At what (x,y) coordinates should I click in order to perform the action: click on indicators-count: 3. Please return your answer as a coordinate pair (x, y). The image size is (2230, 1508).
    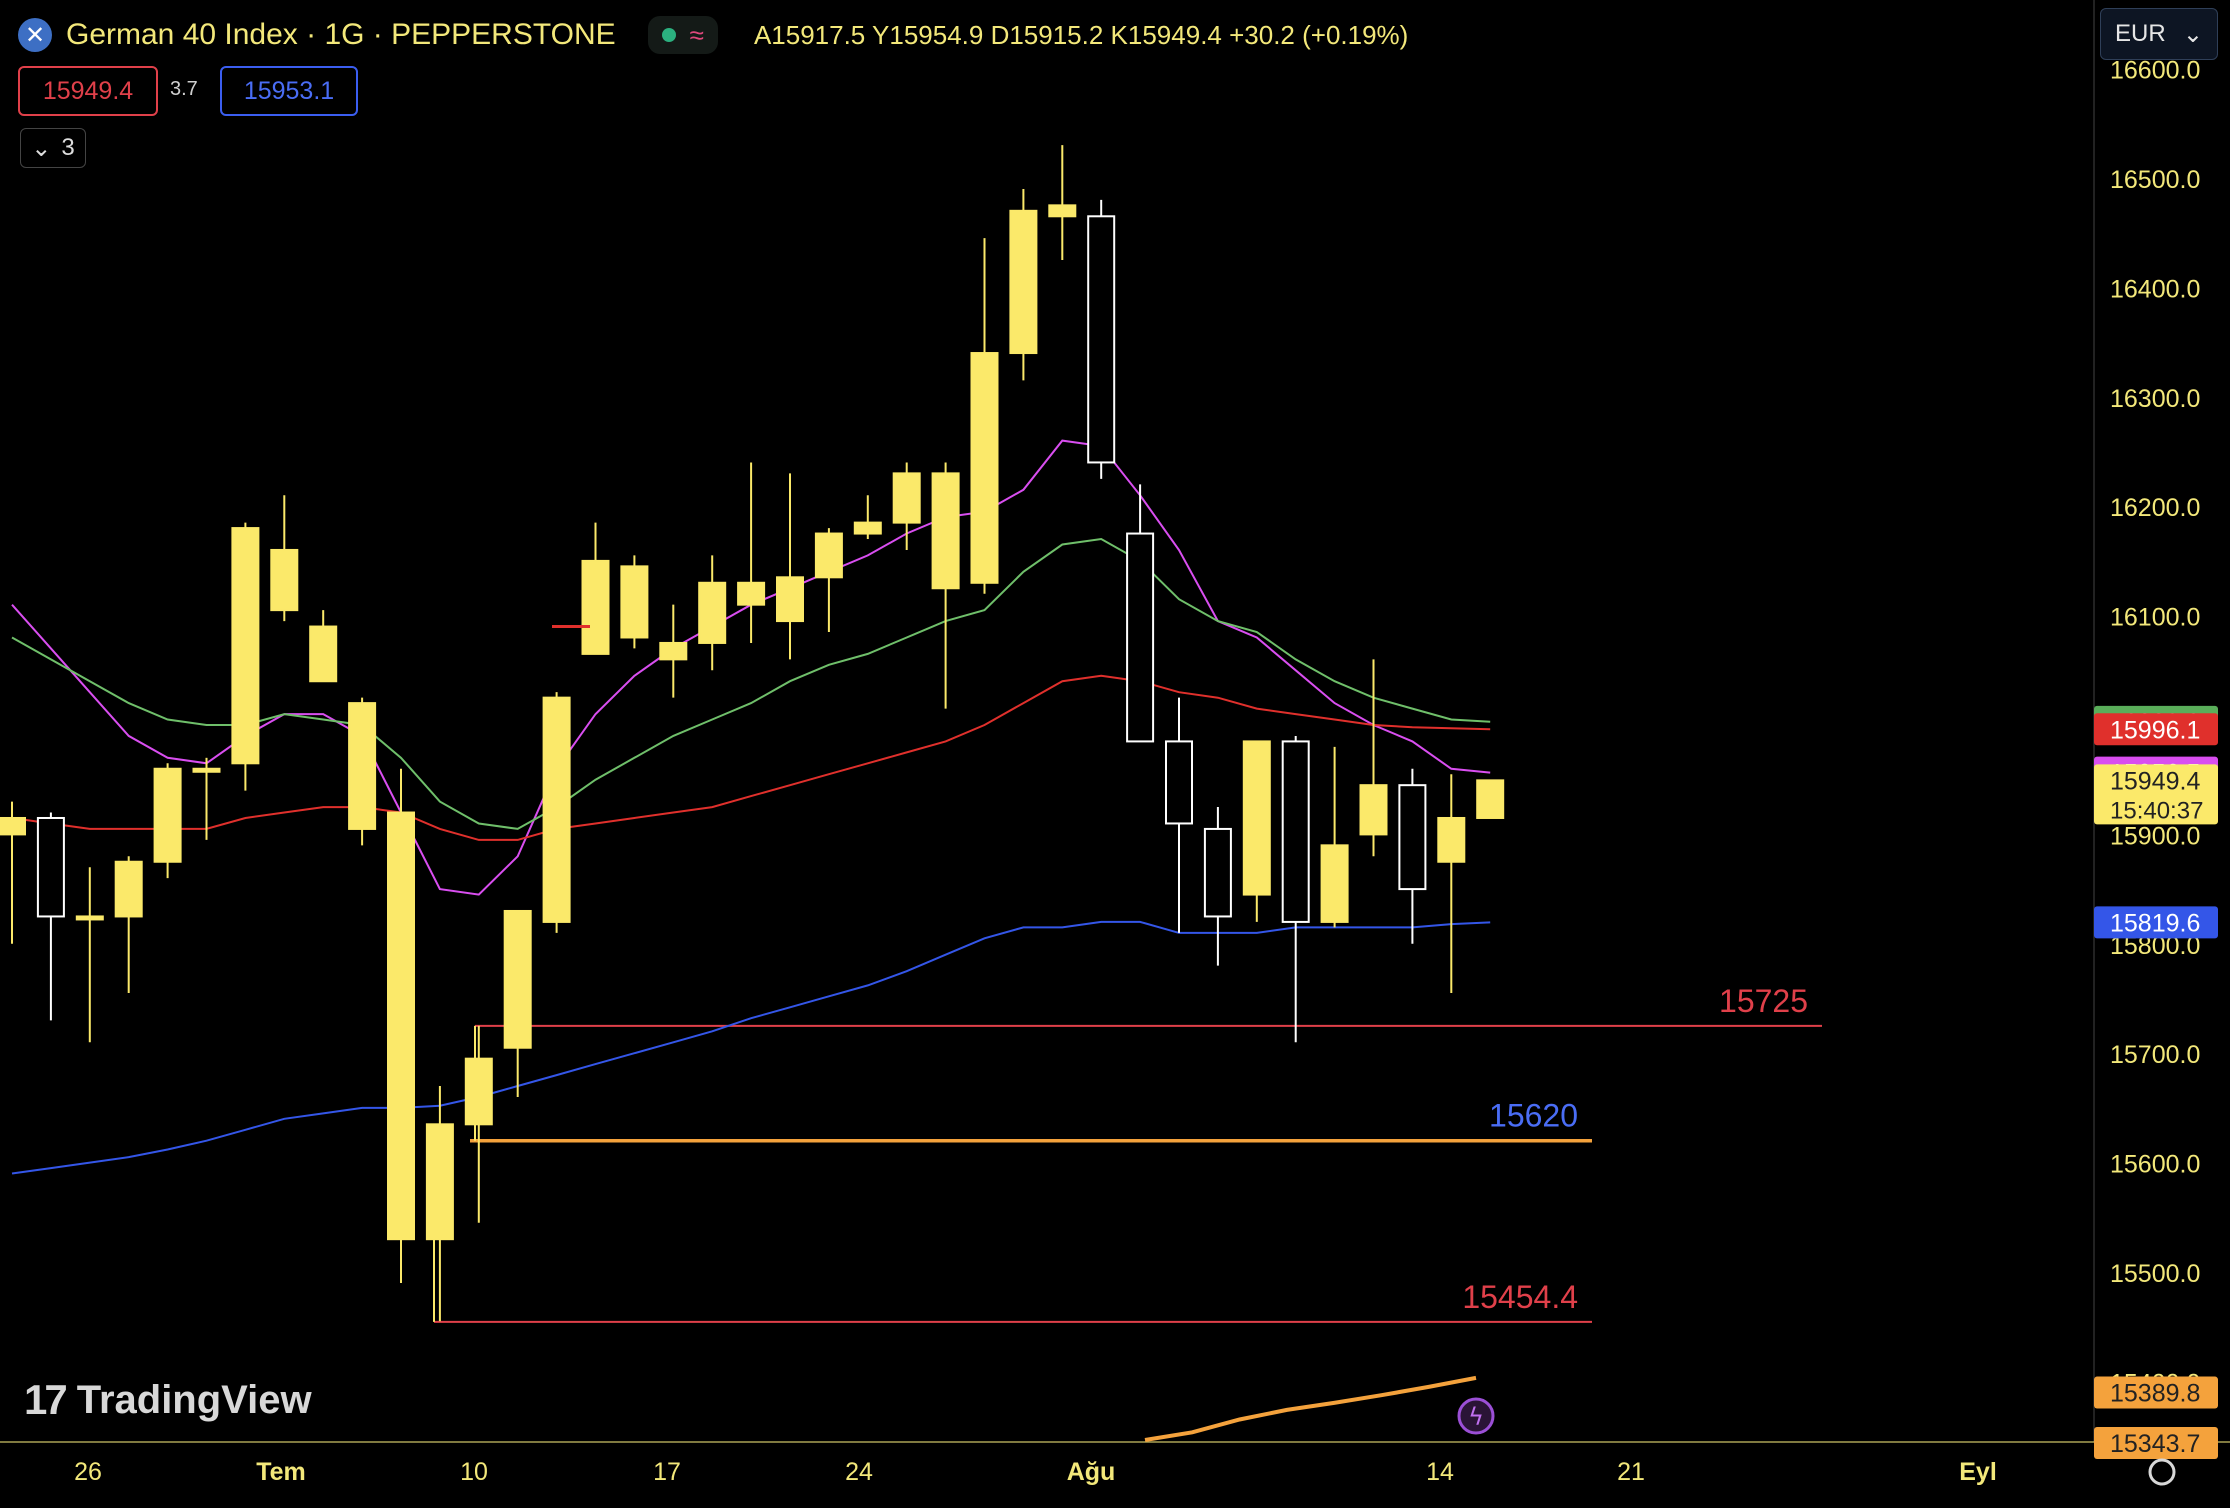
    Looking at the image, I should click on (68, 147).